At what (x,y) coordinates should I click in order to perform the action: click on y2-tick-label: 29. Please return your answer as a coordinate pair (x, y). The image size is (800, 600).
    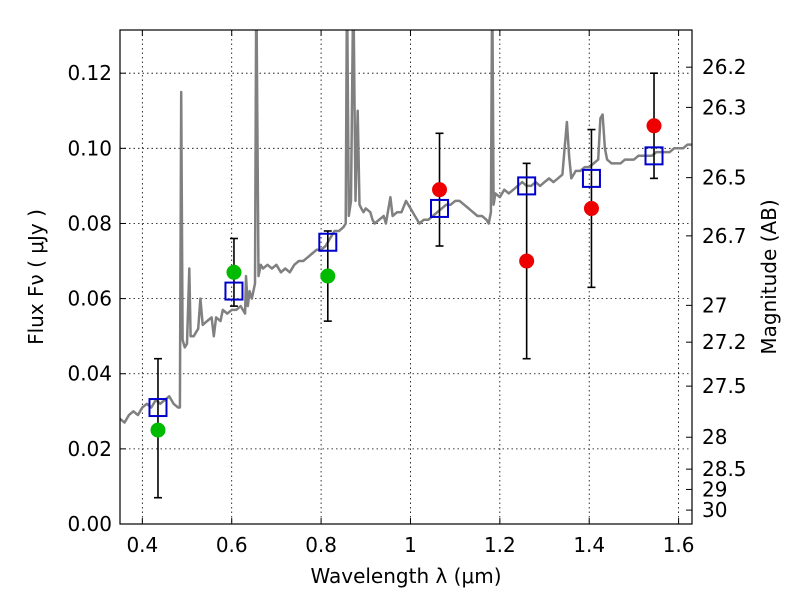
    Looking at the image, I should click on (714, 489).